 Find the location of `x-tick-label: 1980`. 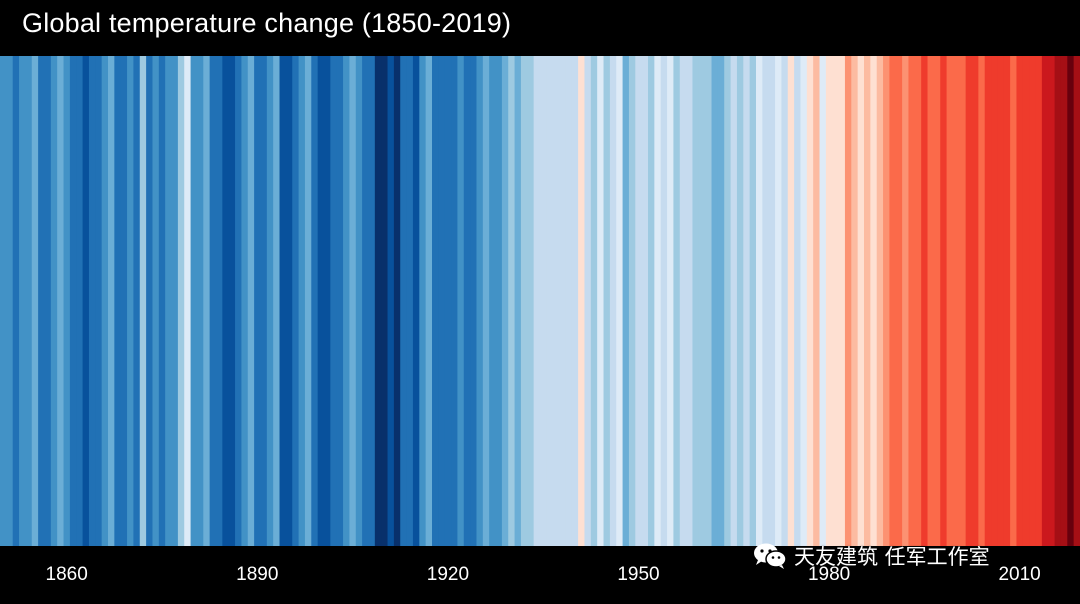

x-tick-label: 1980 is located at coordinates (829, 574).